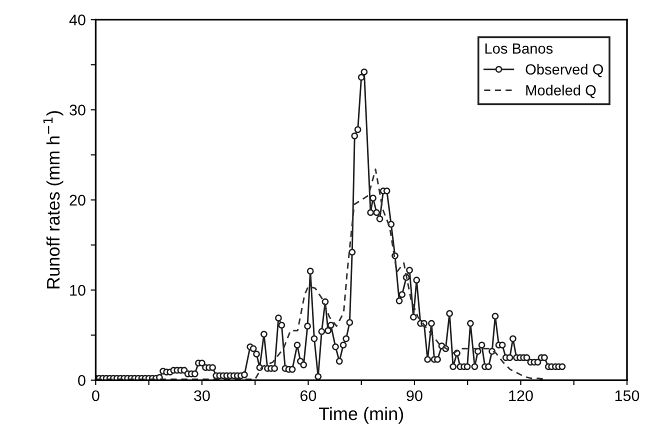  Describe the element at coordinates (519, 49) in the screenshot. I see `legend-title: Los Banos` at that location.